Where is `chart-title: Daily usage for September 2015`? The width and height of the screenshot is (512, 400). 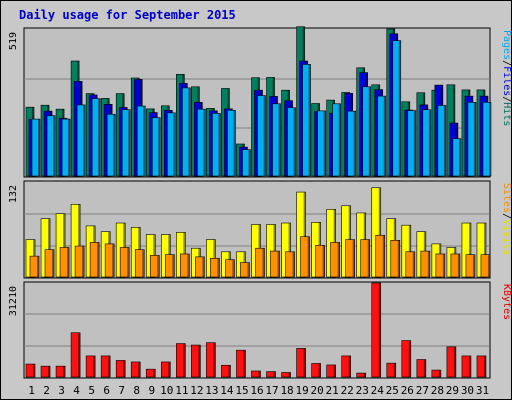 chart-title: Daily usage for September 2015 is located at coordinates (127, 15).